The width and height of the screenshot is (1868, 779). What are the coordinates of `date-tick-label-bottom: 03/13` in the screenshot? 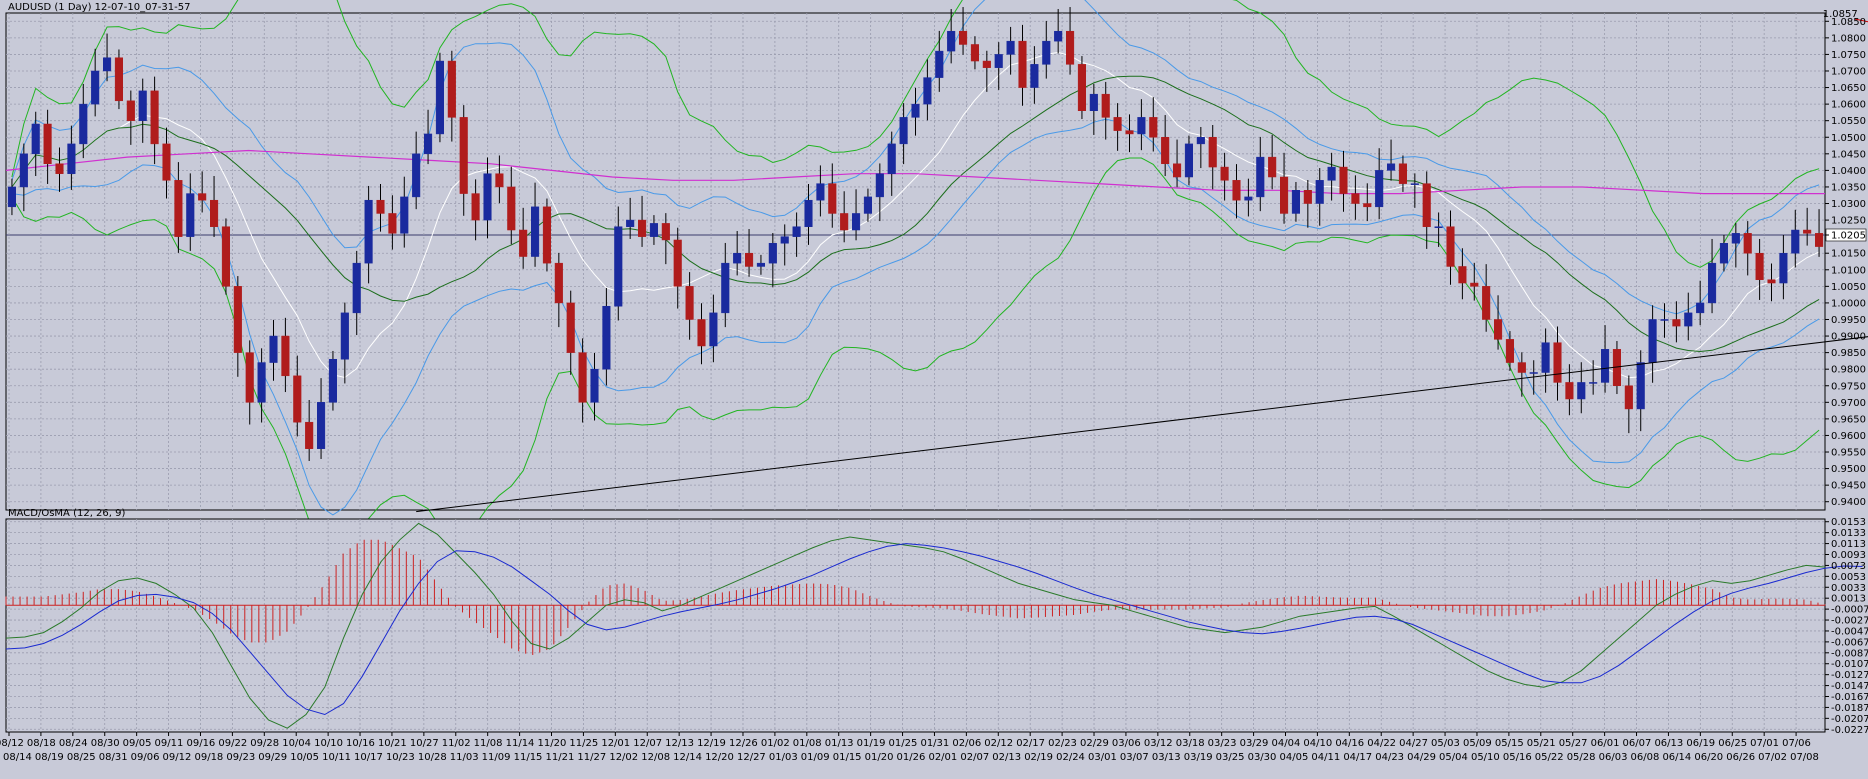 It's located at (1166, 757).